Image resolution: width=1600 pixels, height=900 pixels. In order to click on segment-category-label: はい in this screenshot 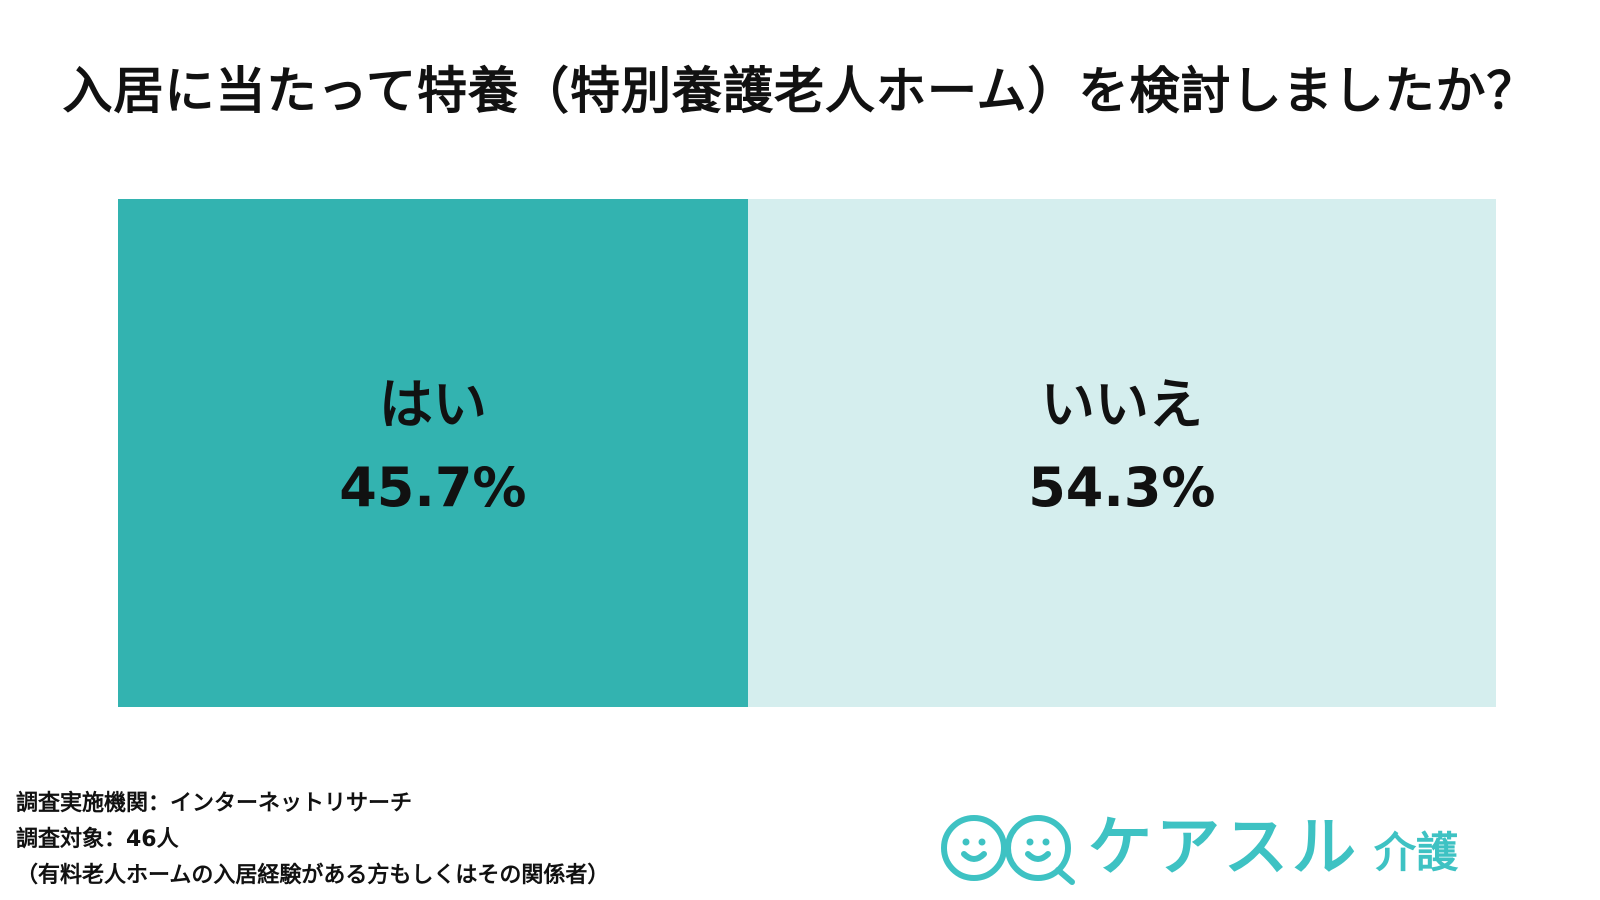, I will do `click(432, 404)`.